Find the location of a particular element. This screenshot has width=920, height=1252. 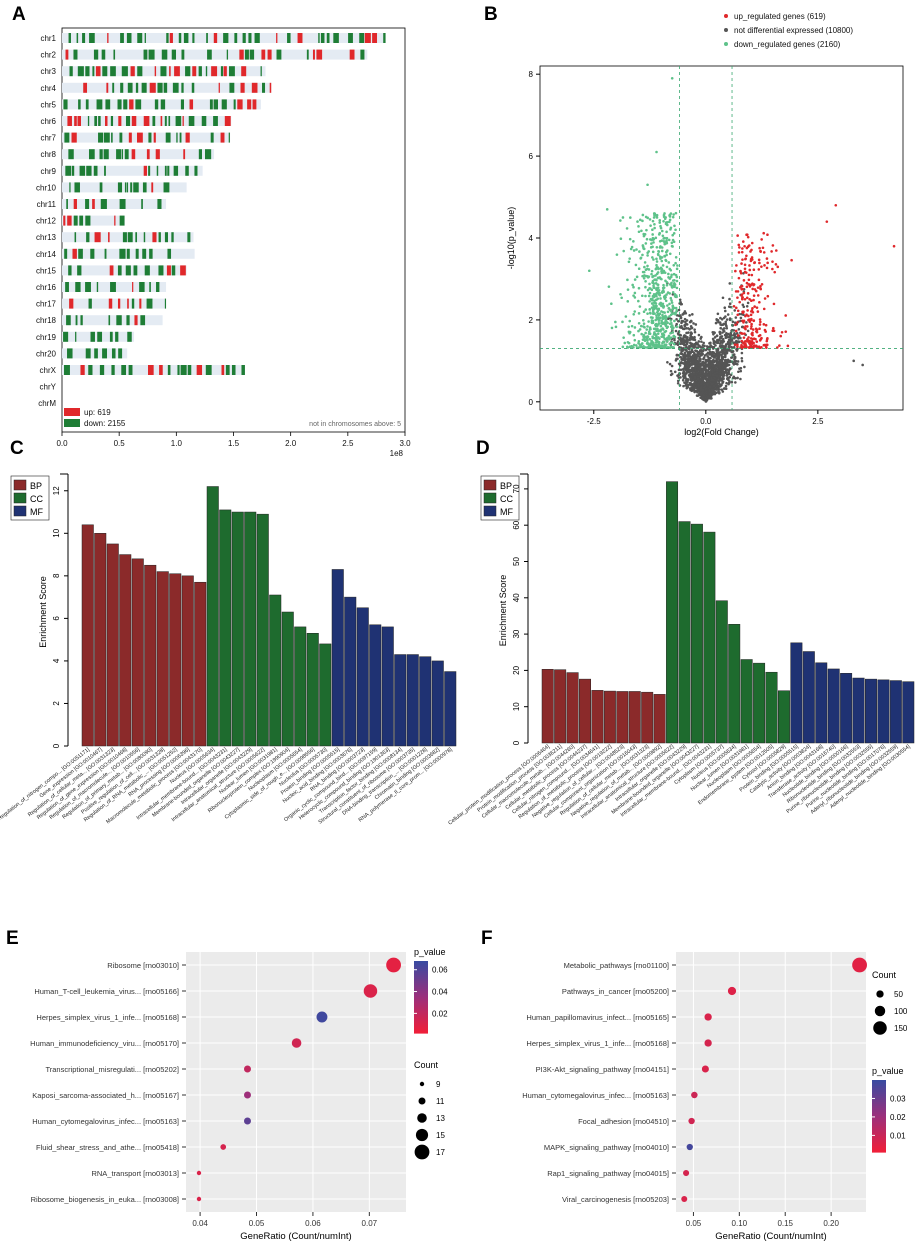

point-outlier is located at coordinates (647, 185).